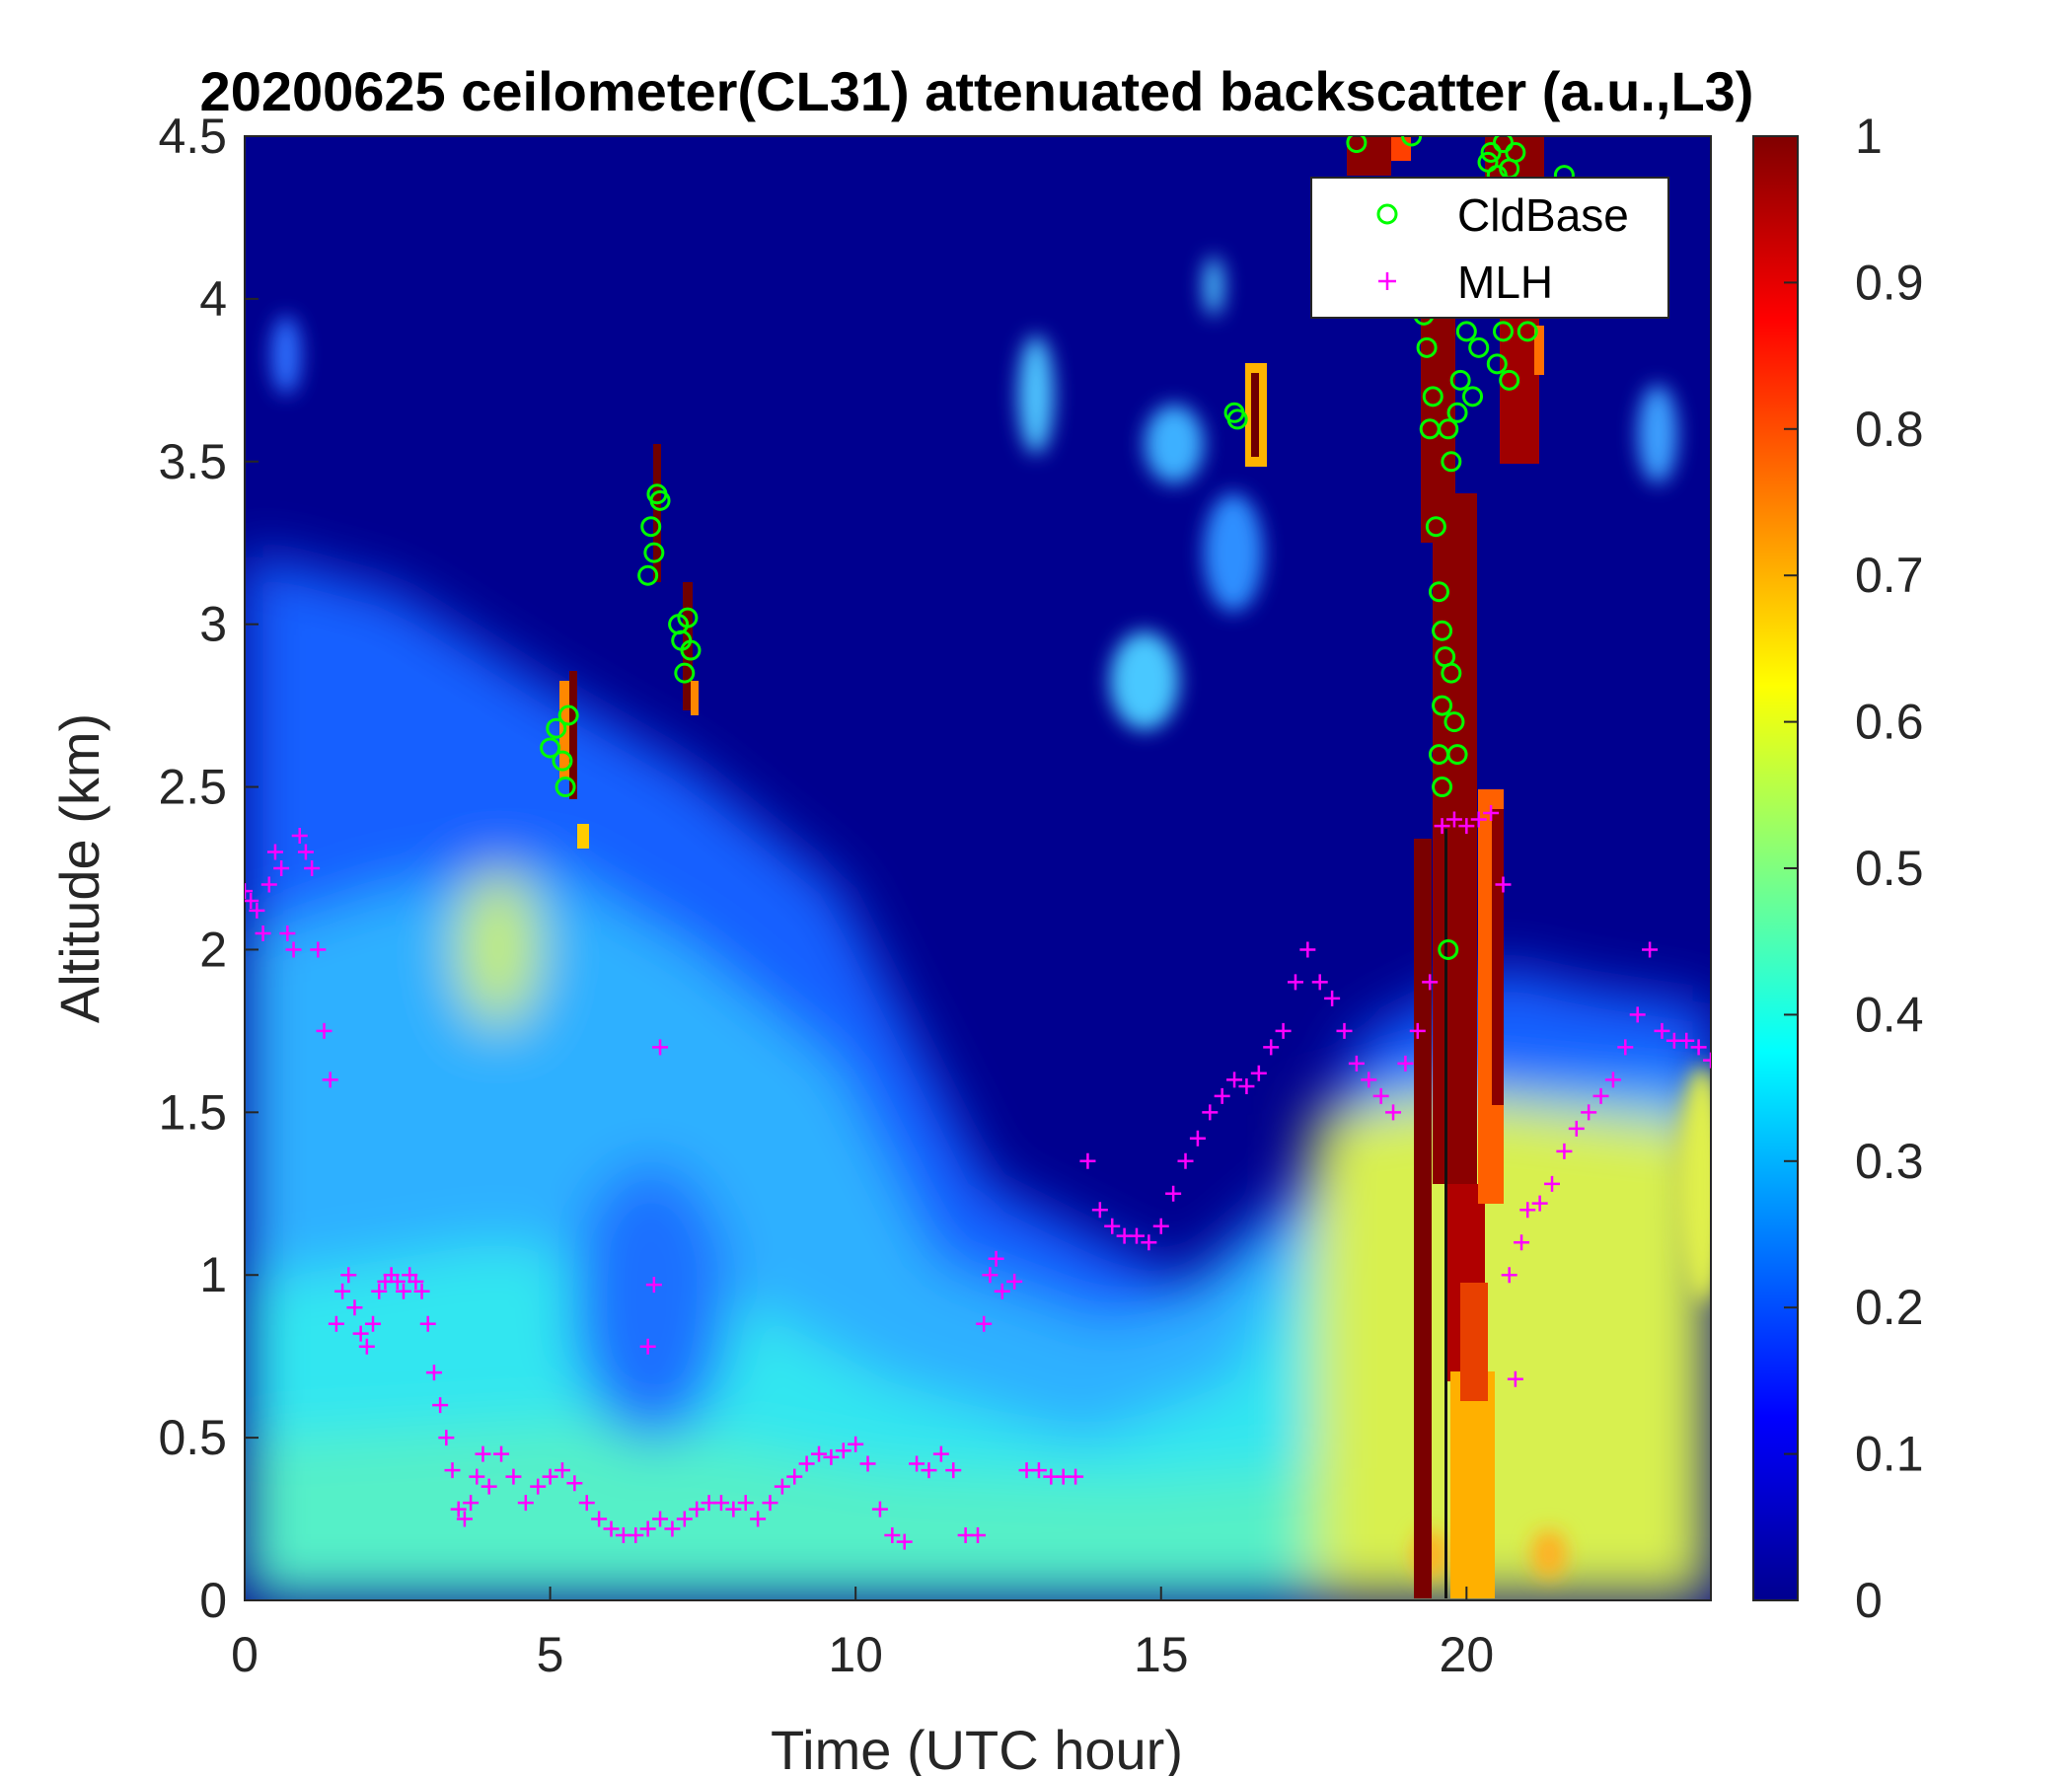 The height and width of the screenshot is (1776, 2072). Describe the element at coordinates (1890, 1015) in the screenshot. I see `colorbar-tick-label: 0.4` at that location.